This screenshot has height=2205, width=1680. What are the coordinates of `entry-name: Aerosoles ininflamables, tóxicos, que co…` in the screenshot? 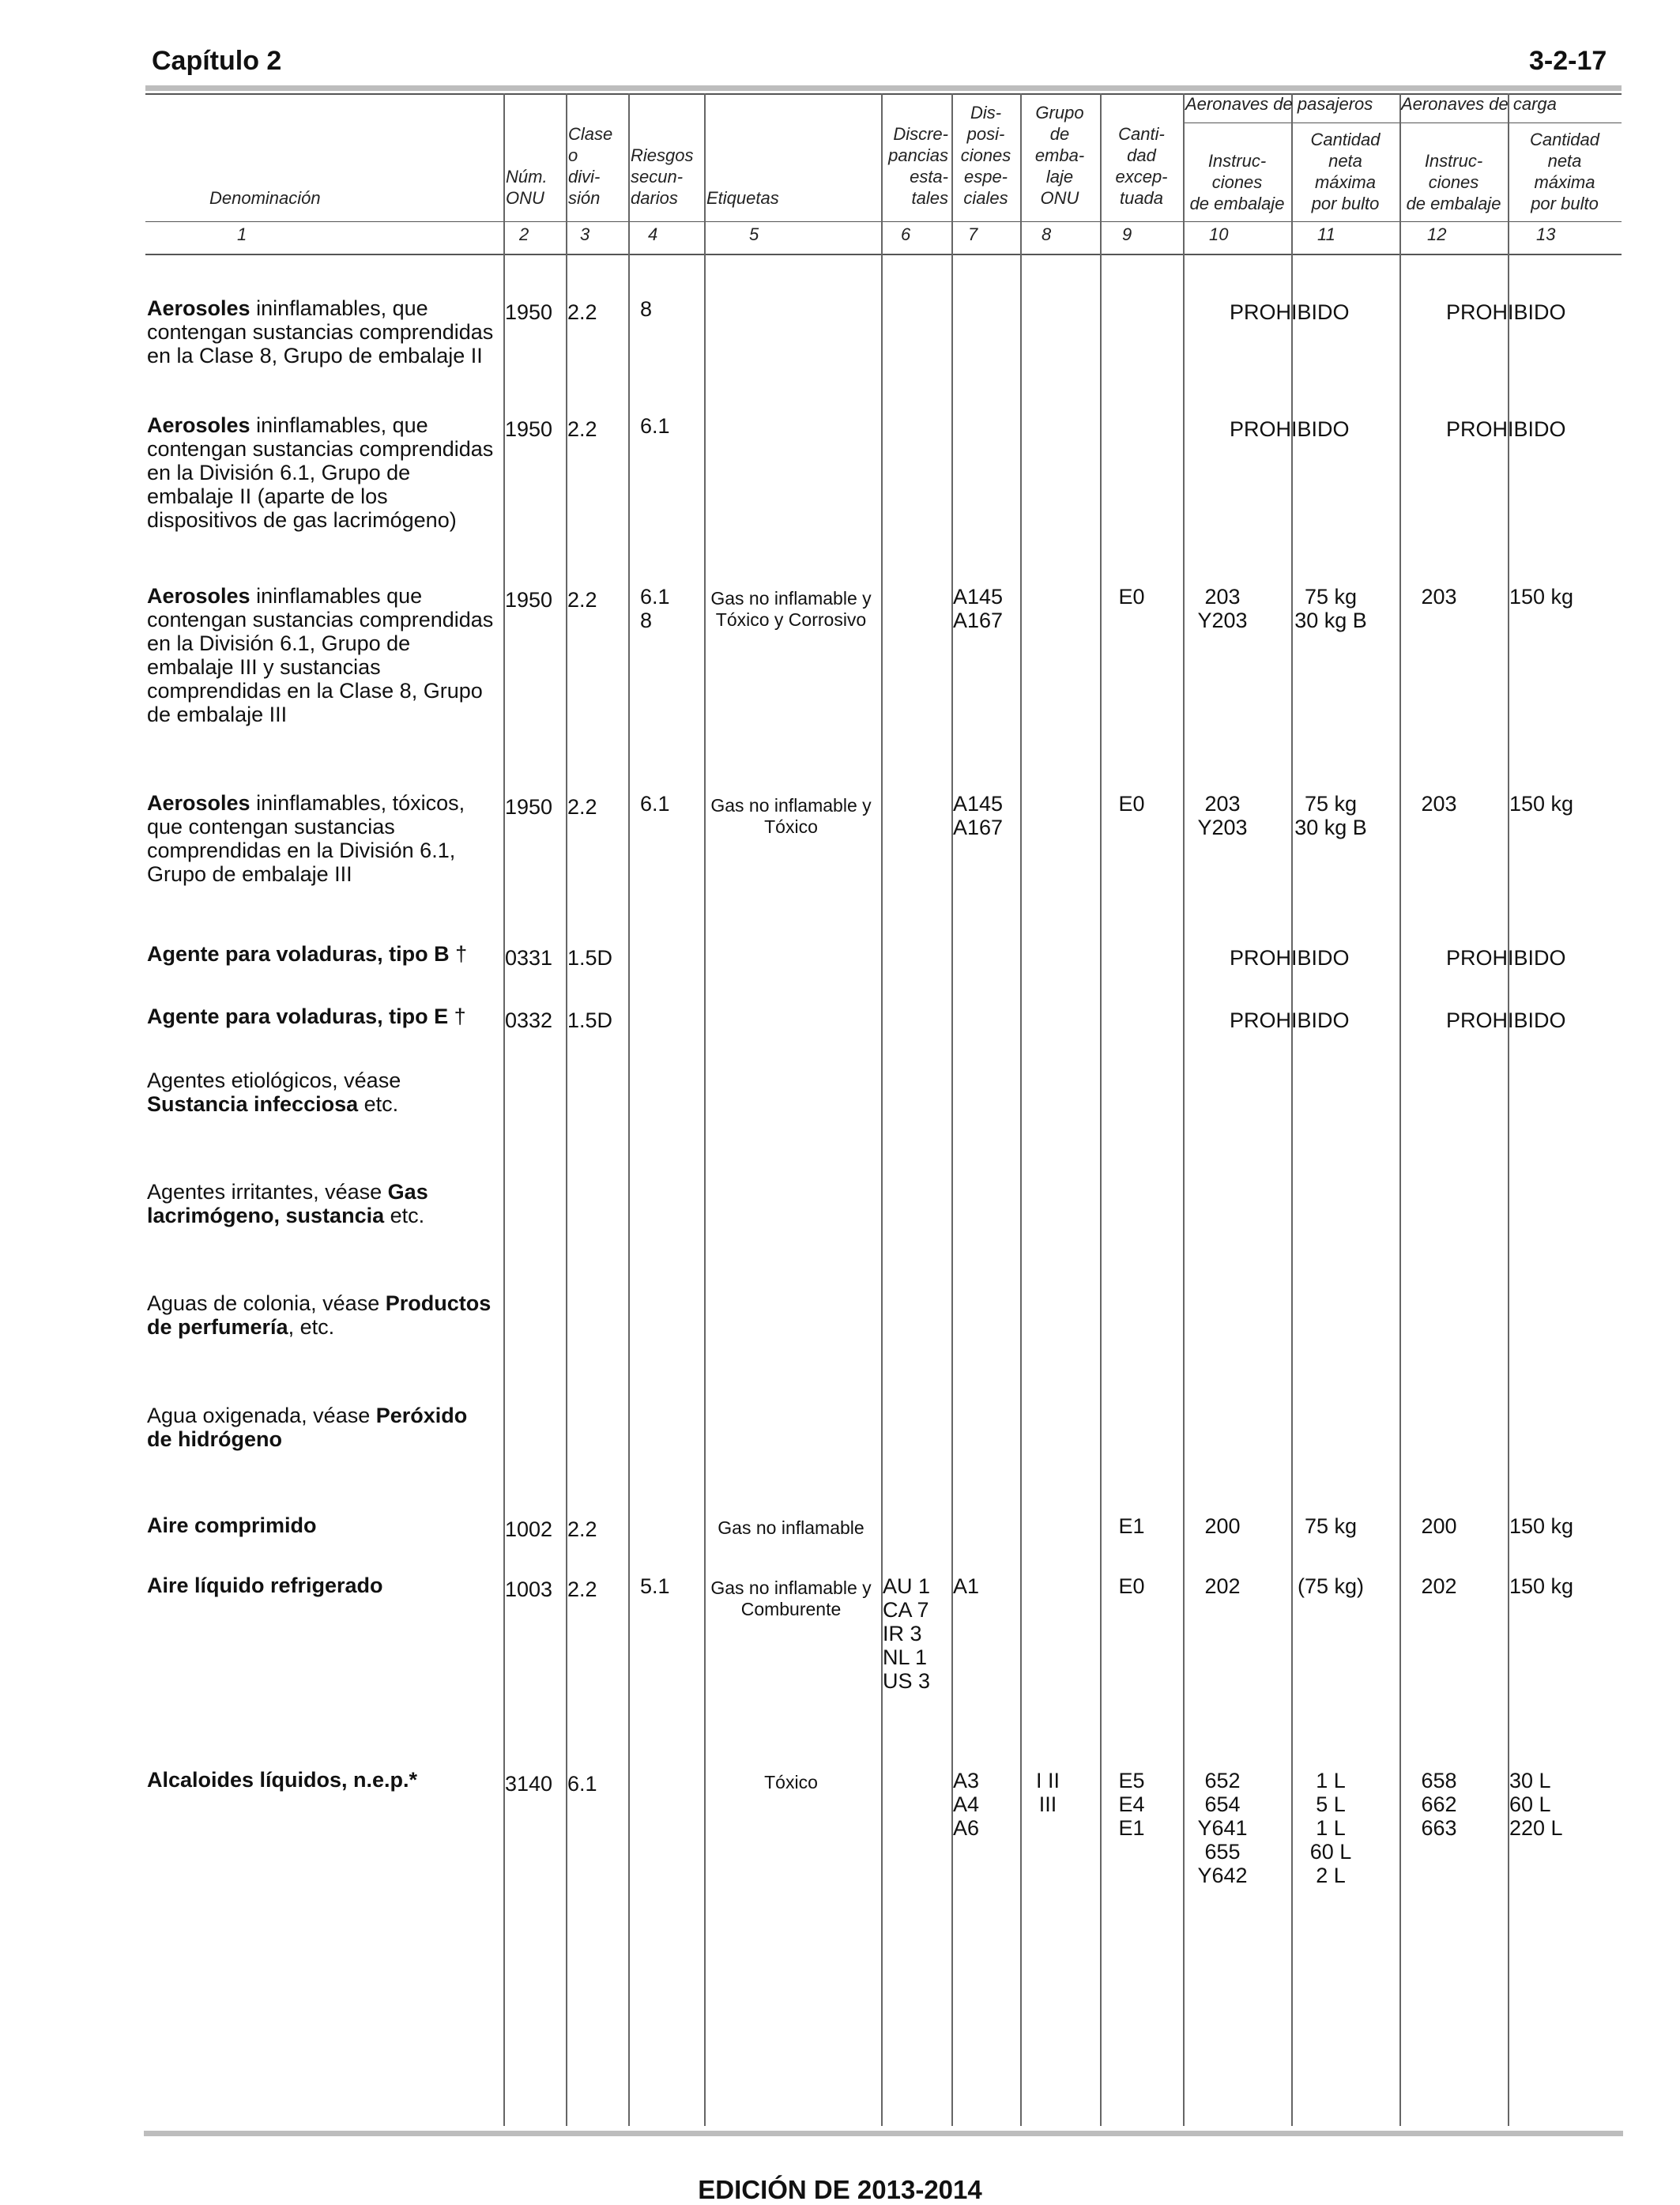 It's located at (306, 838).